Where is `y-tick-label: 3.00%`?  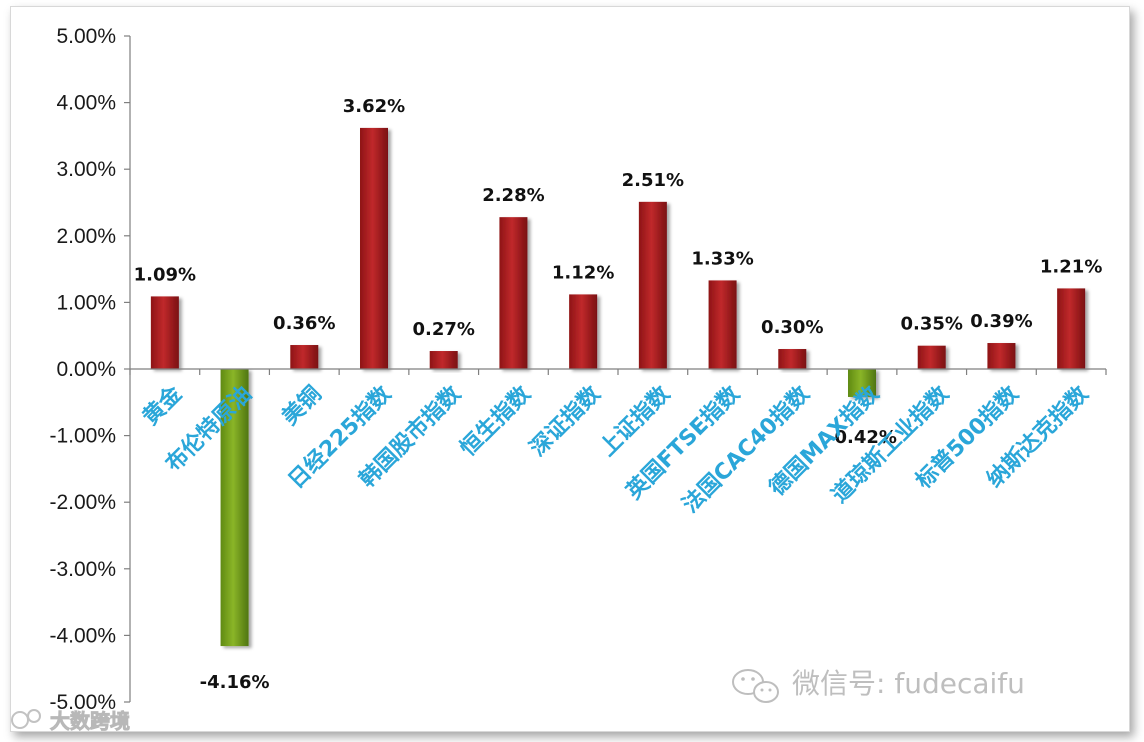 y-tick-label: 3.00% is located at coordinates (86, 169).